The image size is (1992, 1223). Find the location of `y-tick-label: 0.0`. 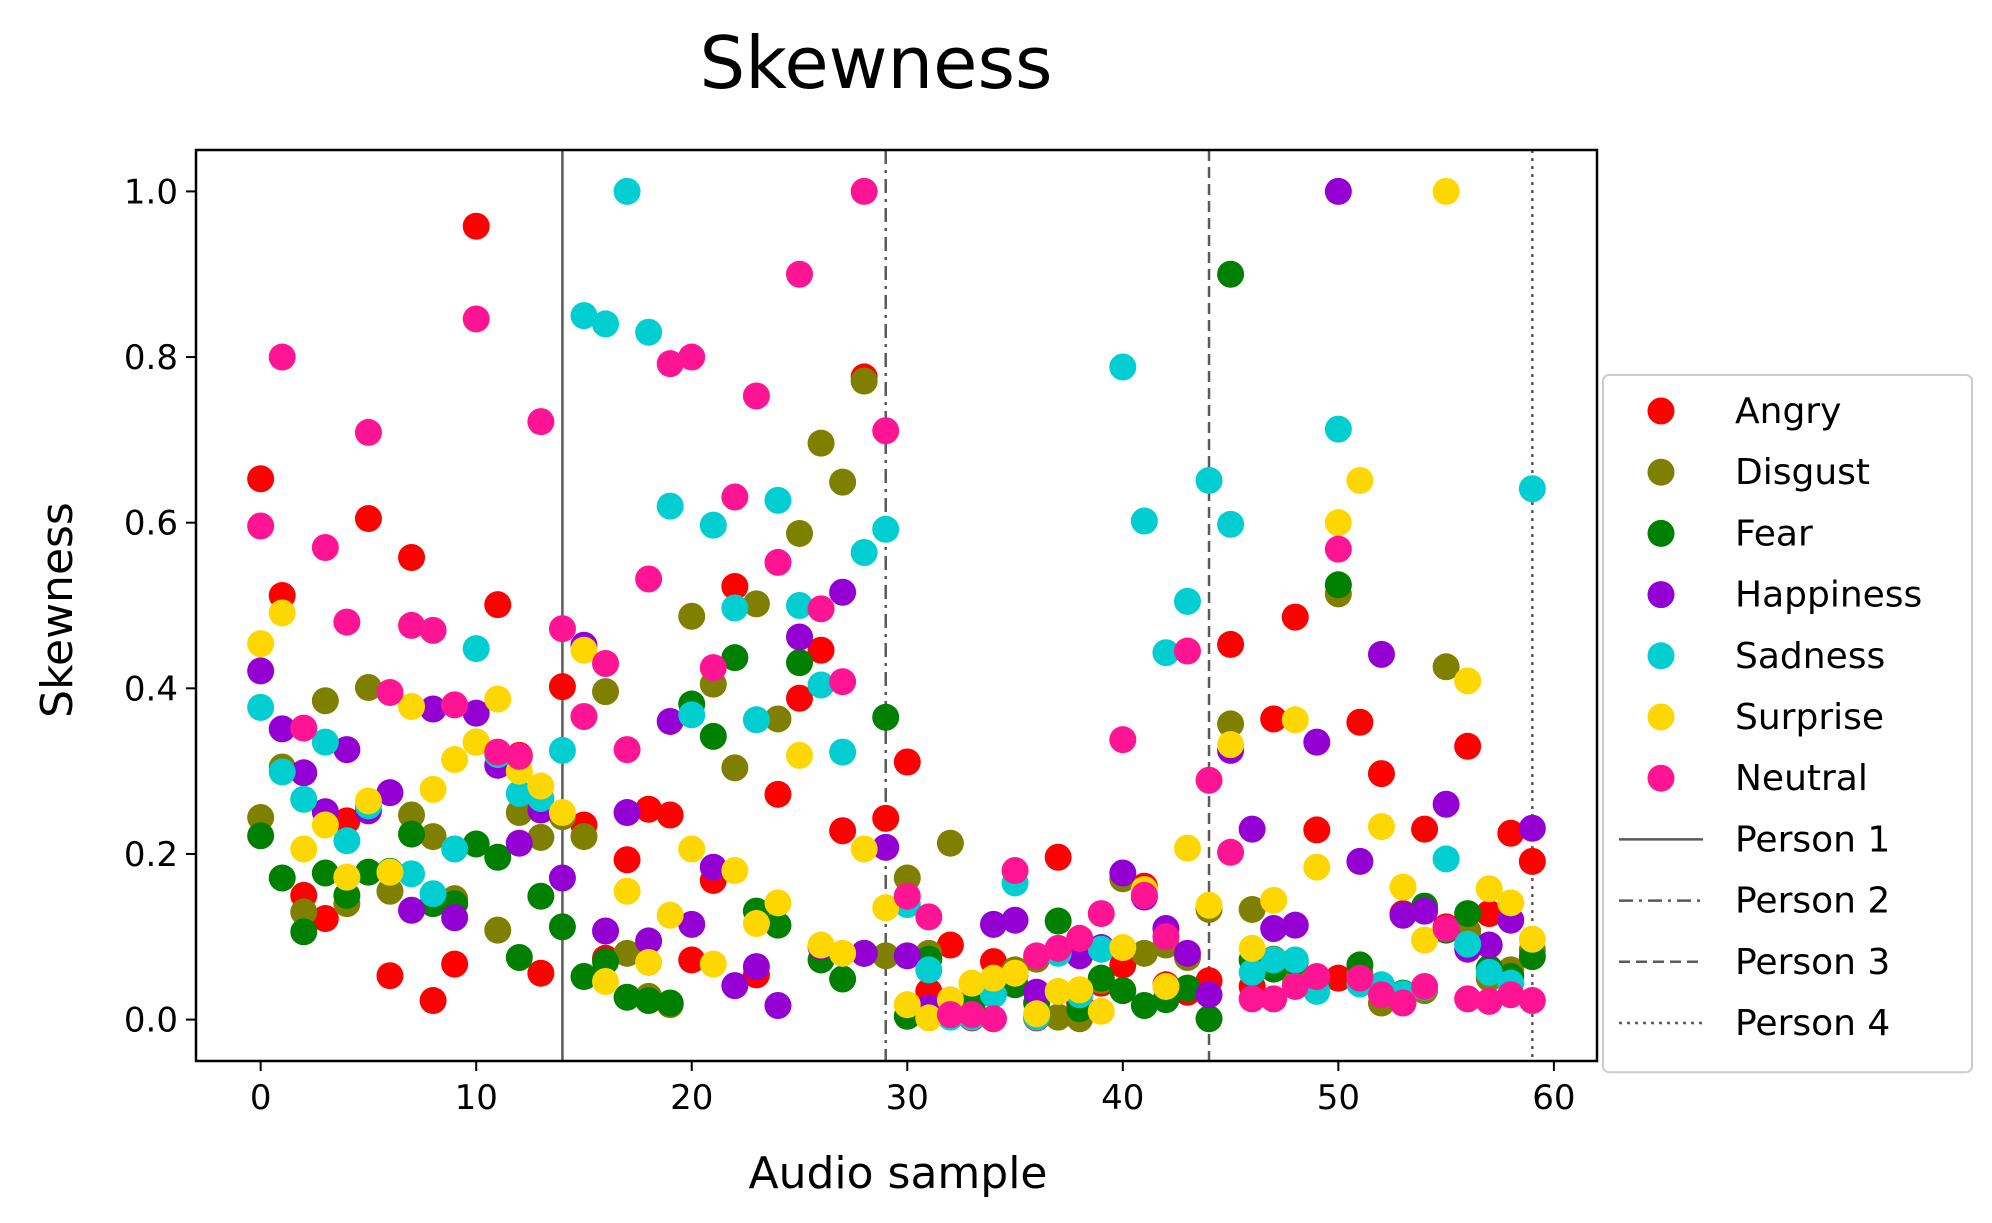

y-tick-label: 0.0 is located at coordinates (151, 1021).